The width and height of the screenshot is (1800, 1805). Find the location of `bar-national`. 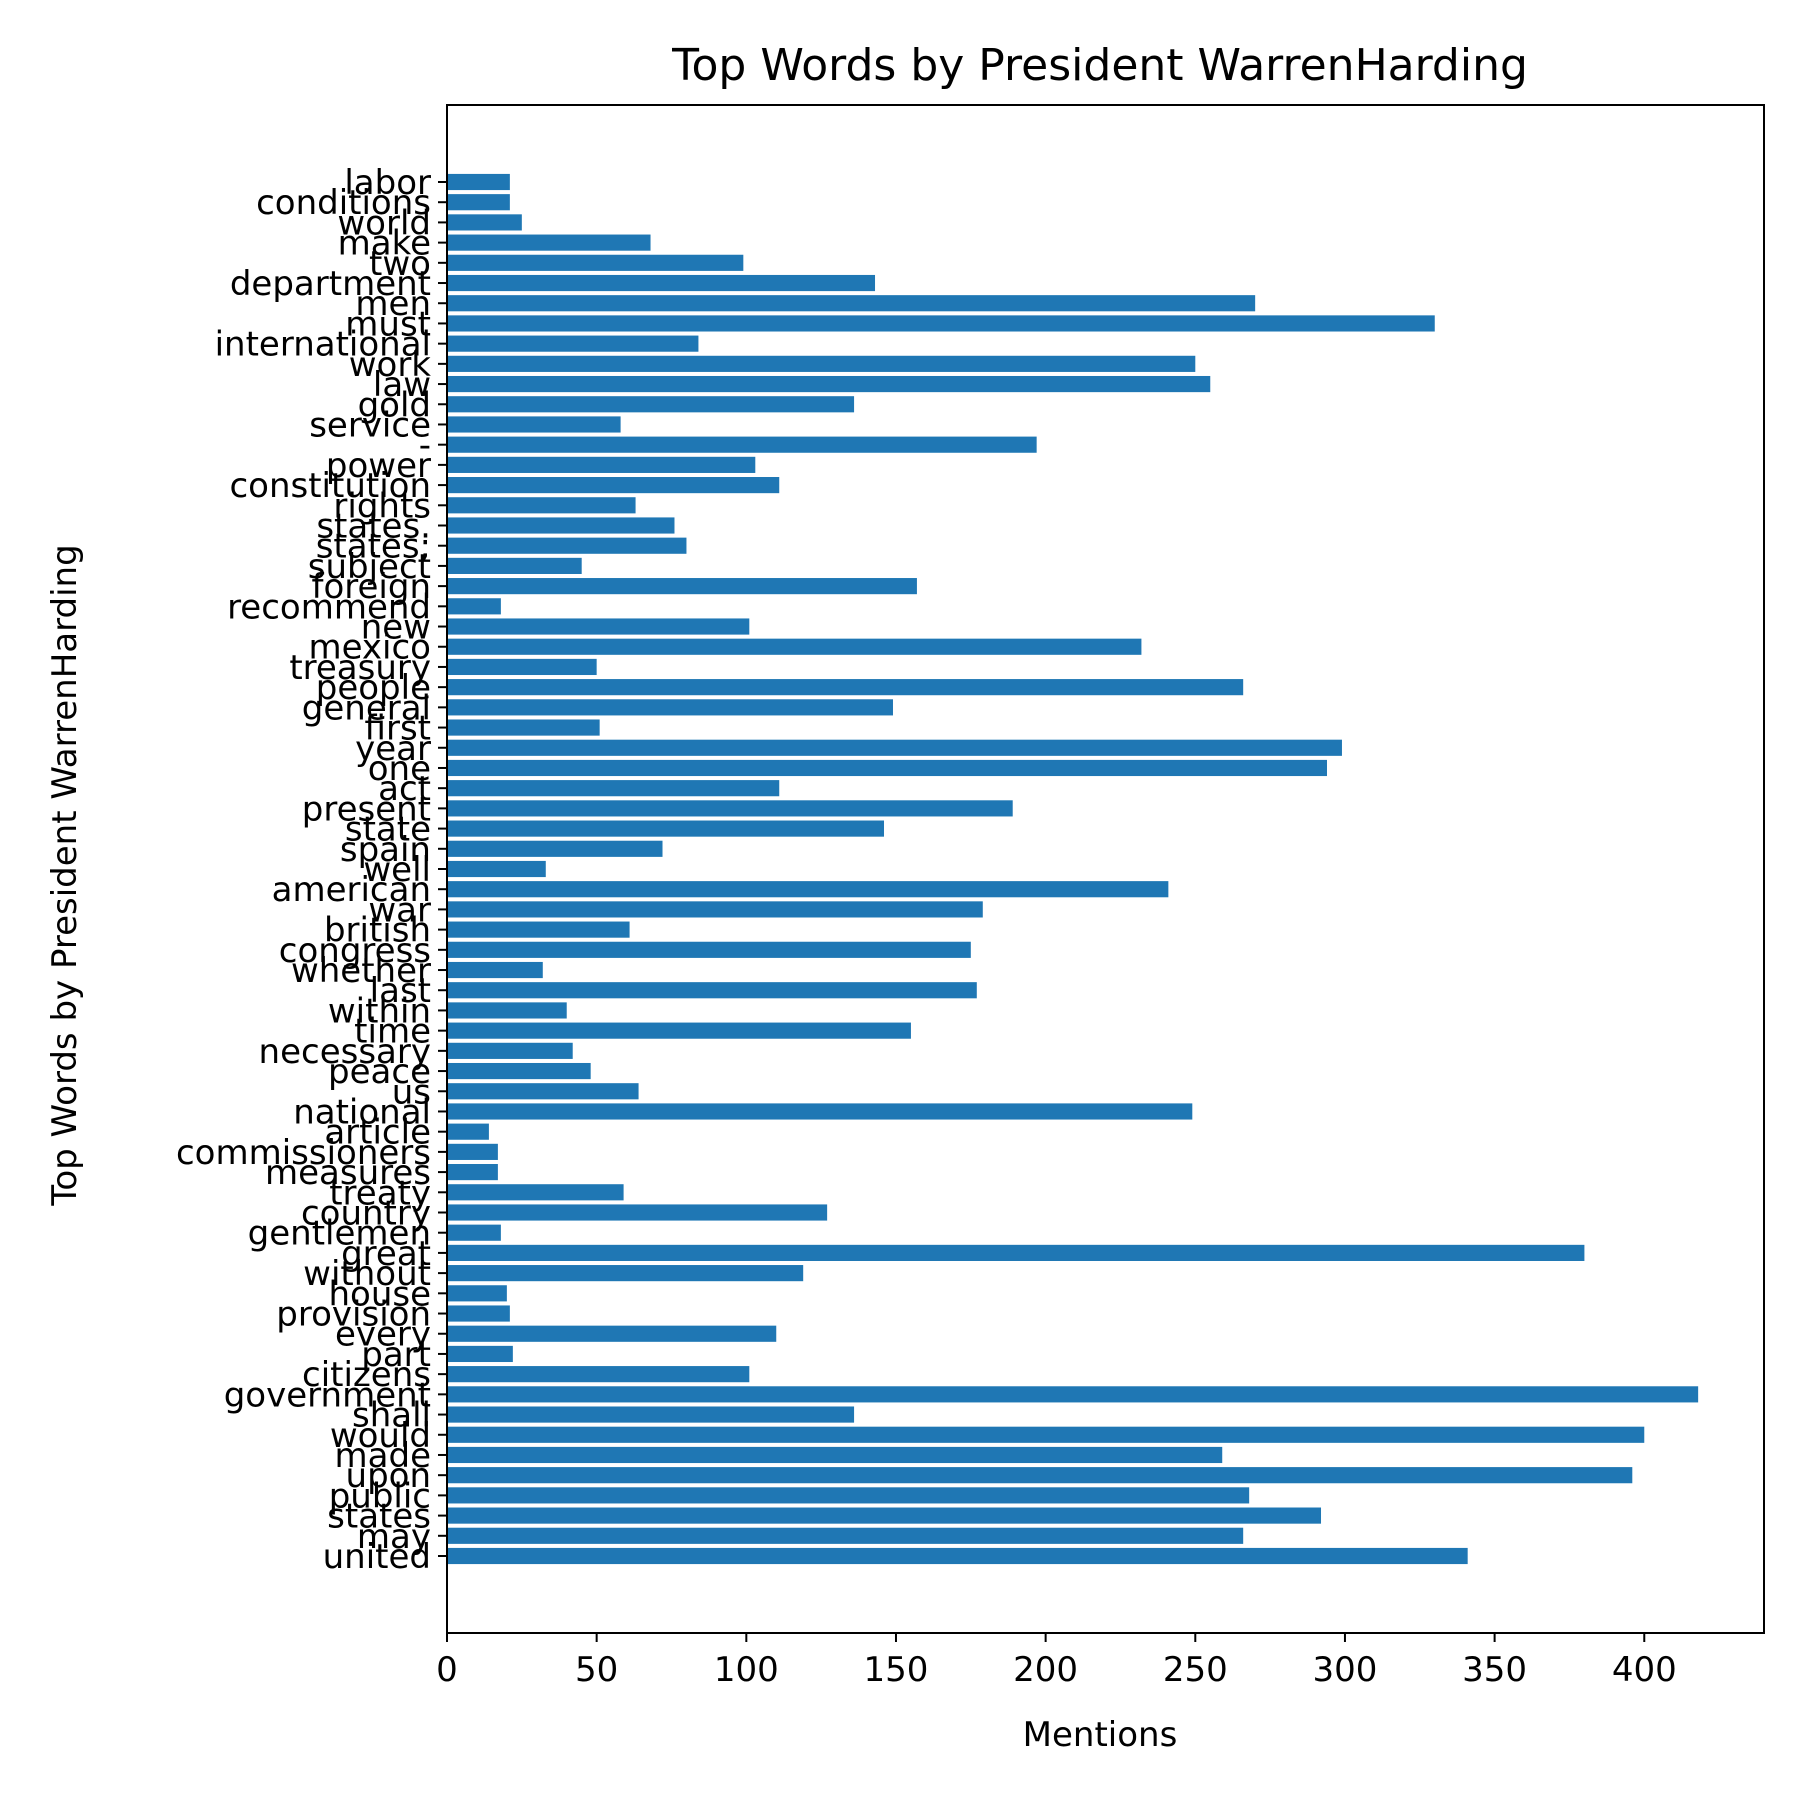

bar-national is located at coordinates (820, 1111).